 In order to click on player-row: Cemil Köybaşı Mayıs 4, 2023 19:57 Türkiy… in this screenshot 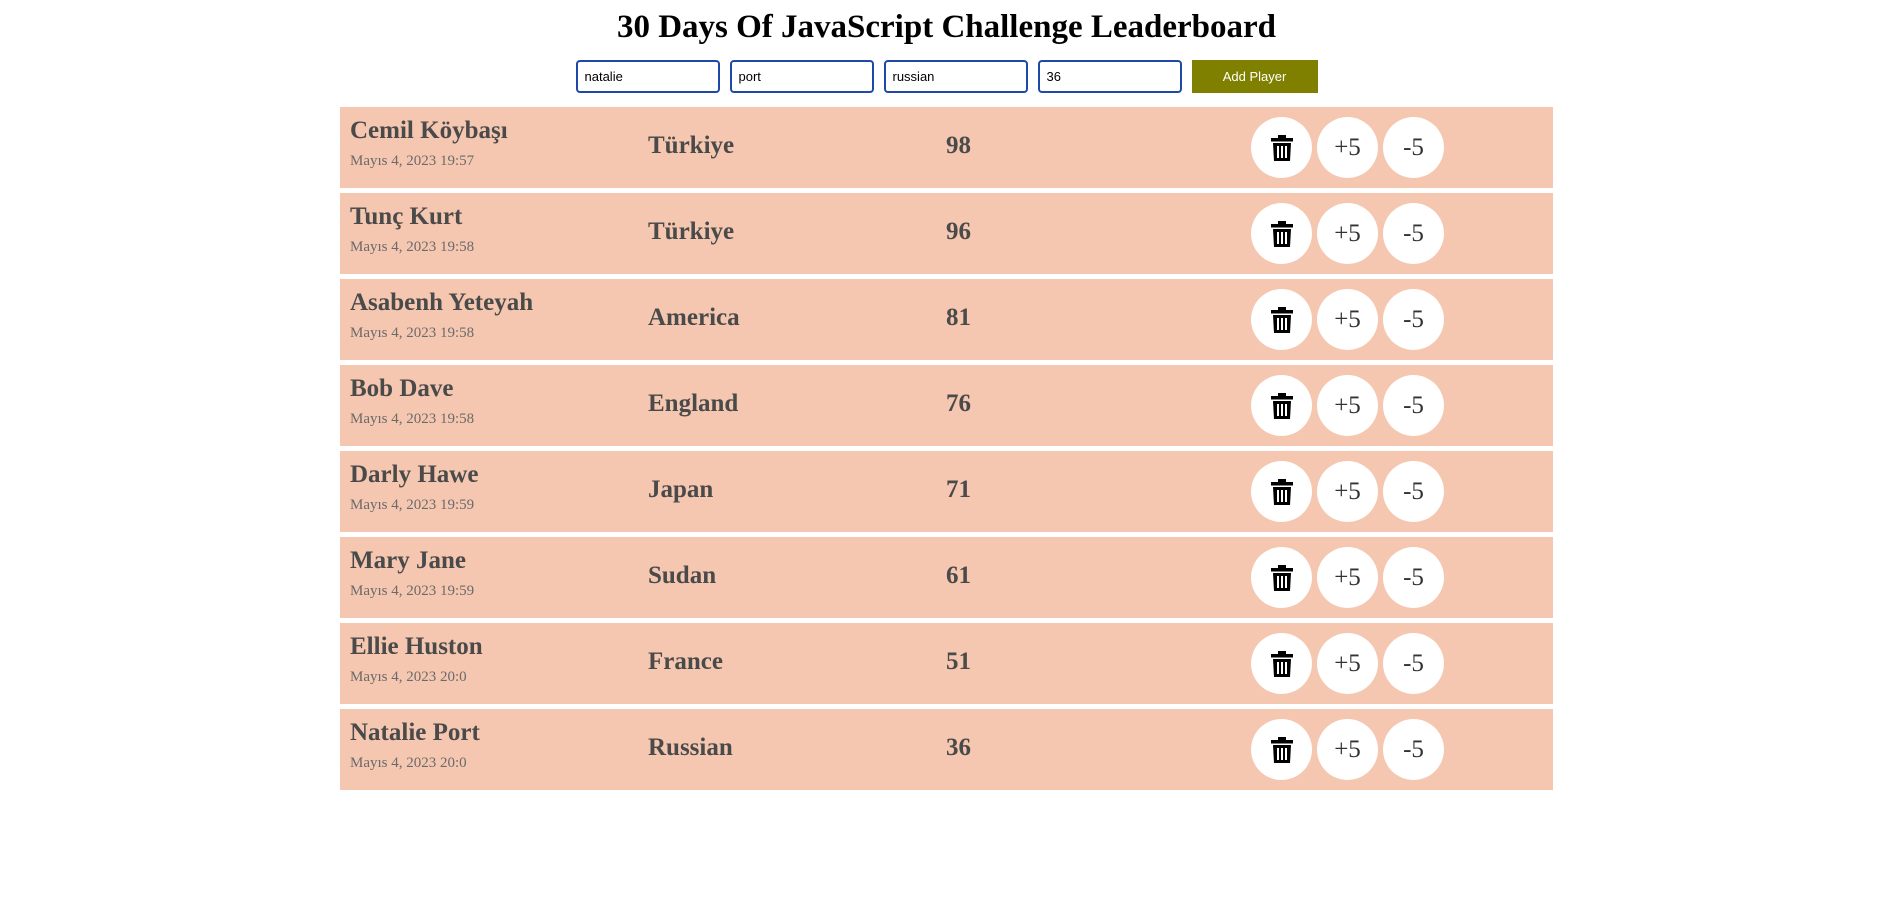, I will do `click(946, 147)`.